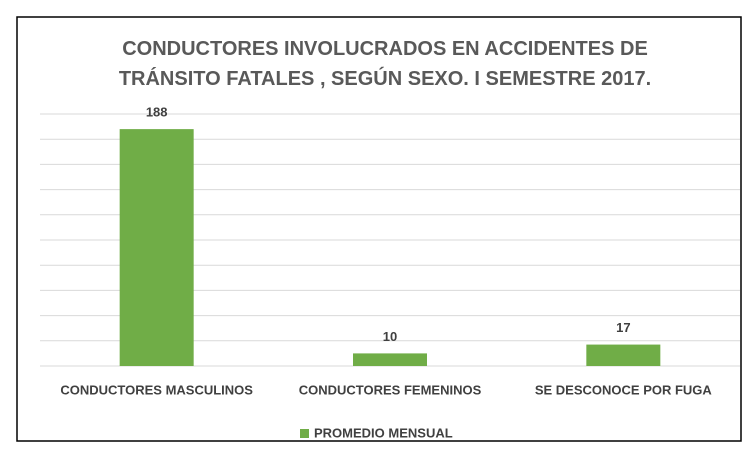 The width and height of the screenshot is (751, 456). What do you see at coordinates (156, 389) in the screenshot?
I see `x-tick-label: CONDUCTORES MASCULINOS` at bounding box center [156, 389].